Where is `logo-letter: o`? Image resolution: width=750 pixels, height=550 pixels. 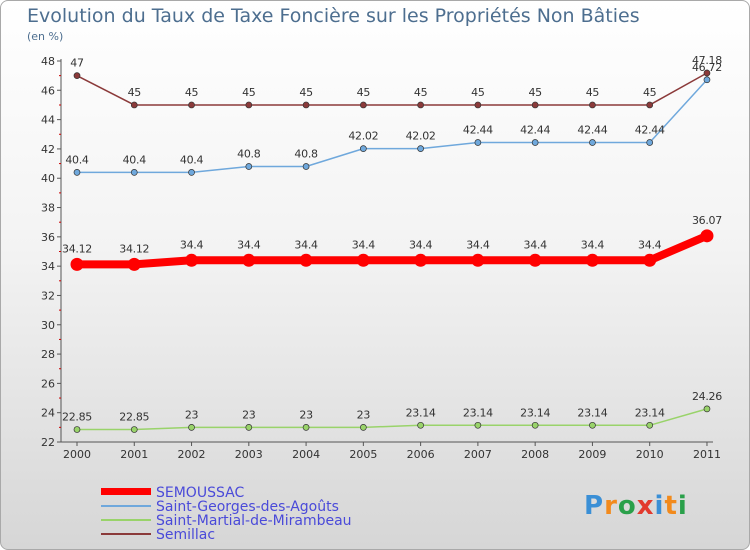
logo-letter: o is located at coordinates (627, 506).